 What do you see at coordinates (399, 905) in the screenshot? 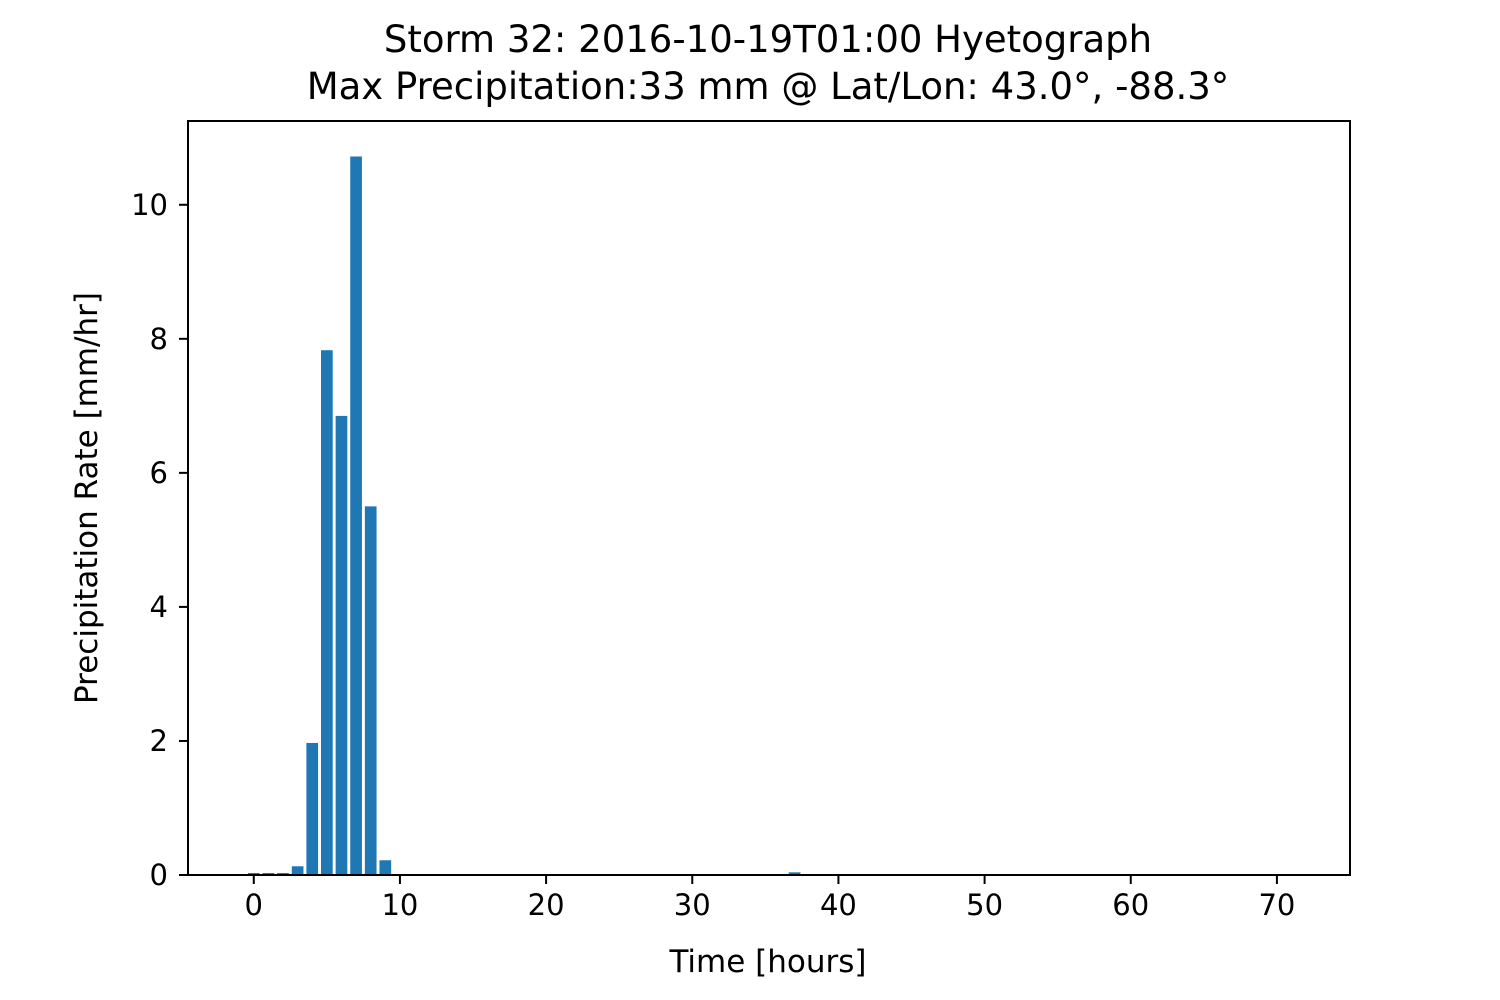
I see `x-tick-label: 10` at bounding box center [399, 905].